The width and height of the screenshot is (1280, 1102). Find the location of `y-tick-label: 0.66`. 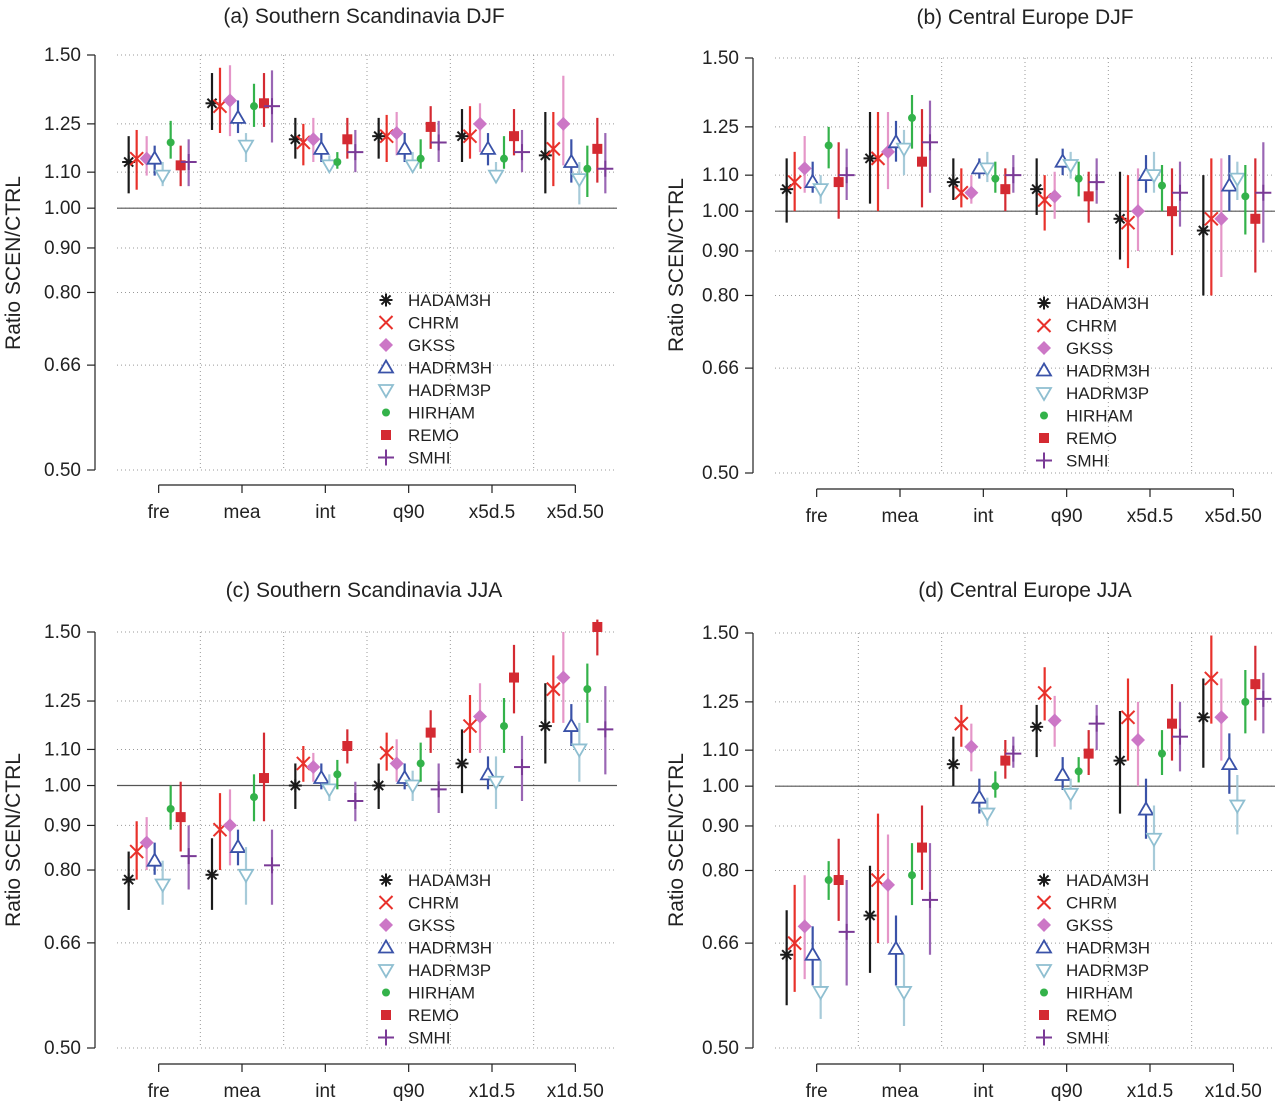

y-tick-label: 0.66 is located at coordinates (720, 368).